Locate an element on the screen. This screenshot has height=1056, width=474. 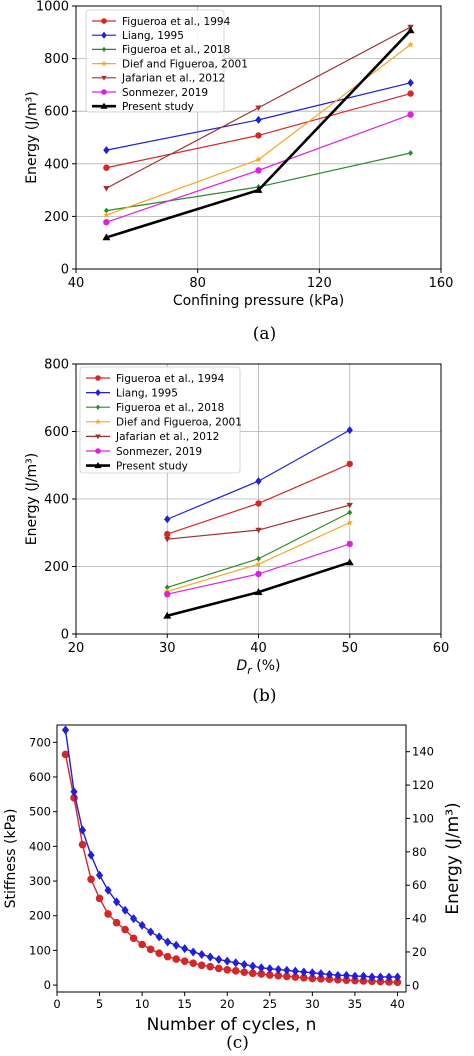
y-tick-label: 800 is located at coordinates (56, 59).